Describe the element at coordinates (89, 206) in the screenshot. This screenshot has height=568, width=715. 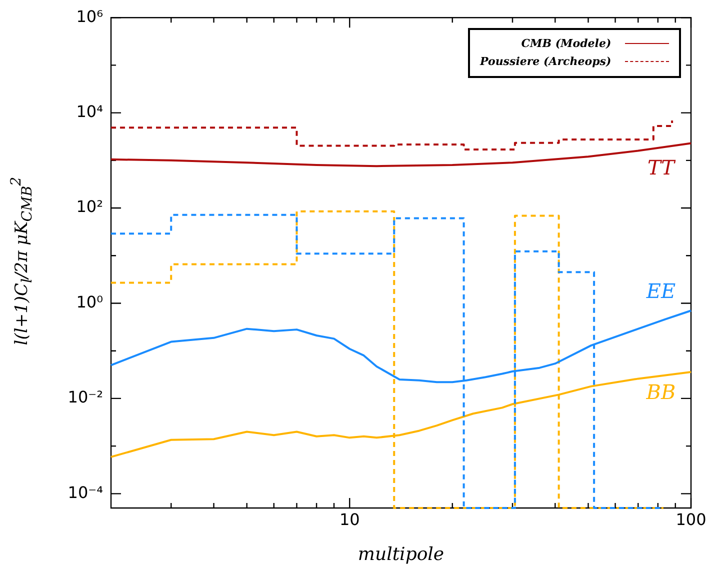
I see `y-tick-label: 10²` at that location.